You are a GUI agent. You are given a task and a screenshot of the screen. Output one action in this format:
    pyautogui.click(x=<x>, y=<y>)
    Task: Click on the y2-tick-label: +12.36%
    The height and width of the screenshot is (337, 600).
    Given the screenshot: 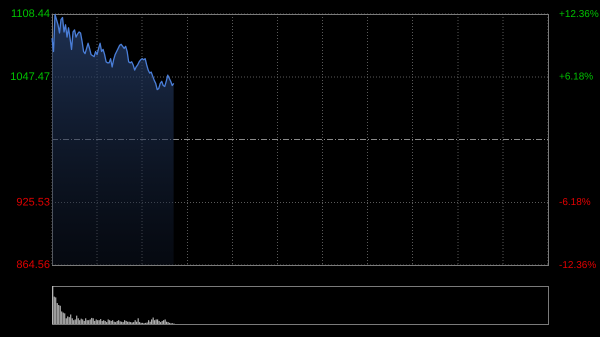 What is the action you would take?
    pyautogui.click(x=579, y=14)
    